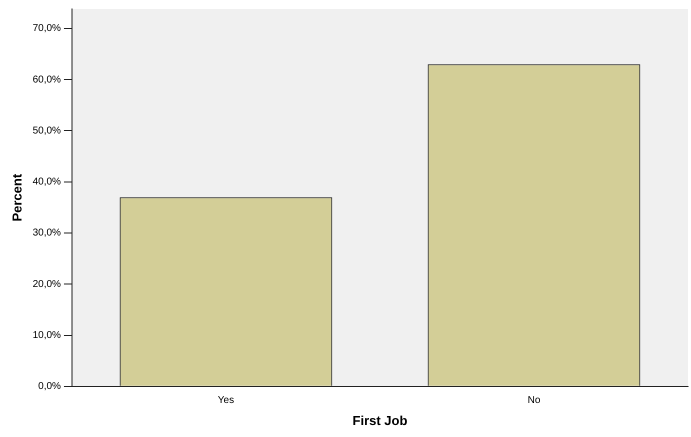  Describe the element at coordinates (50, 386) in the screenshot. I see `y-tick-label: 0,0%` at that location.